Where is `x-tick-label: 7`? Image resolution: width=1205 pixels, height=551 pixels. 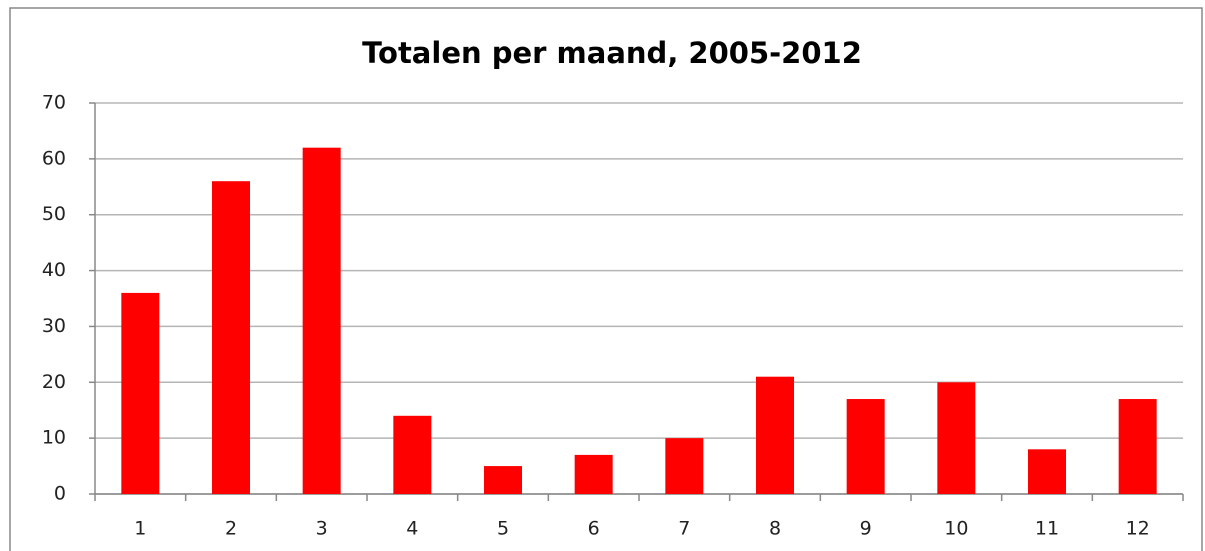 x-tick-label: 7 is located at coordinates (684, 529).